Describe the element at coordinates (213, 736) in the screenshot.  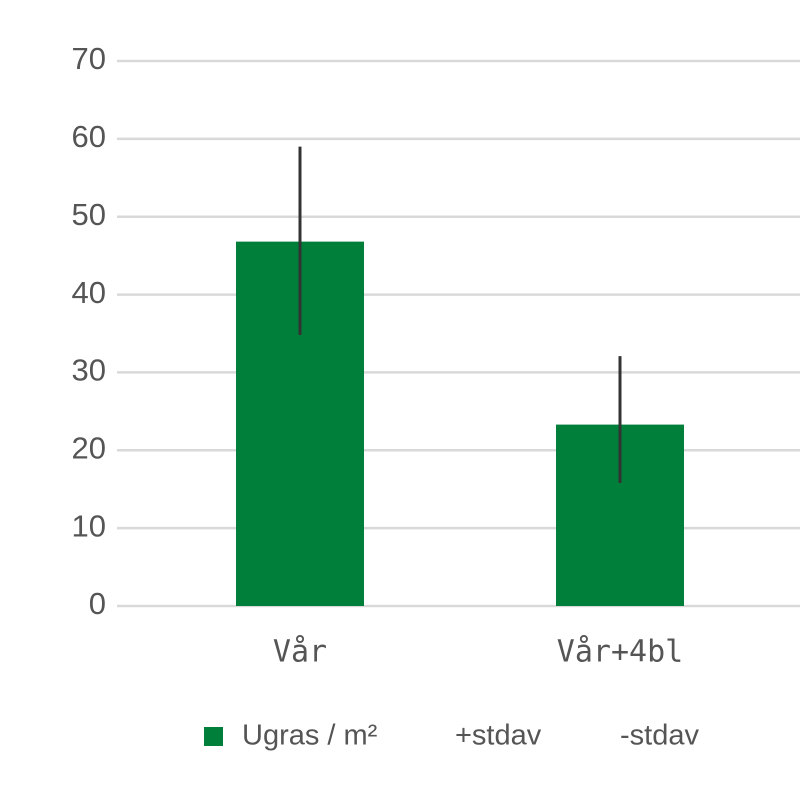
I see `legend-swatch` at that location.